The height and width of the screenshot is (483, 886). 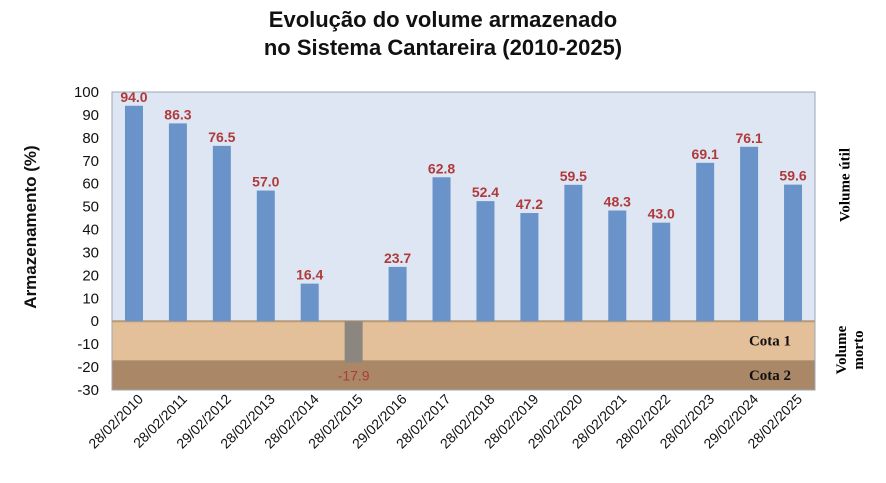 What do you see at coordinates (133, 97) in the screenshot?
I see `data-label: 94.0` at bounding box center [133, 97].